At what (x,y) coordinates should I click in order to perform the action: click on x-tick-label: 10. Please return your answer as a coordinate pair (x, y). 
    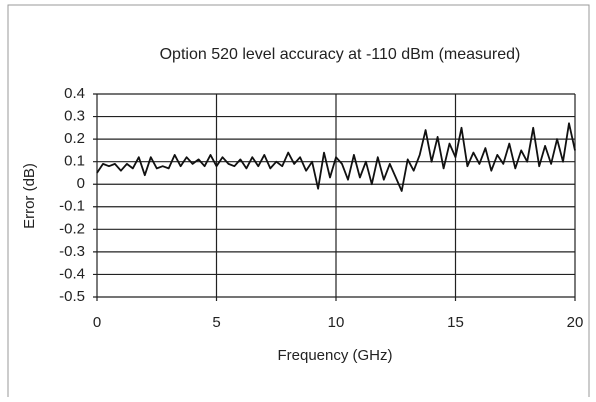
    Looking at the image, I should click on (336, 322).